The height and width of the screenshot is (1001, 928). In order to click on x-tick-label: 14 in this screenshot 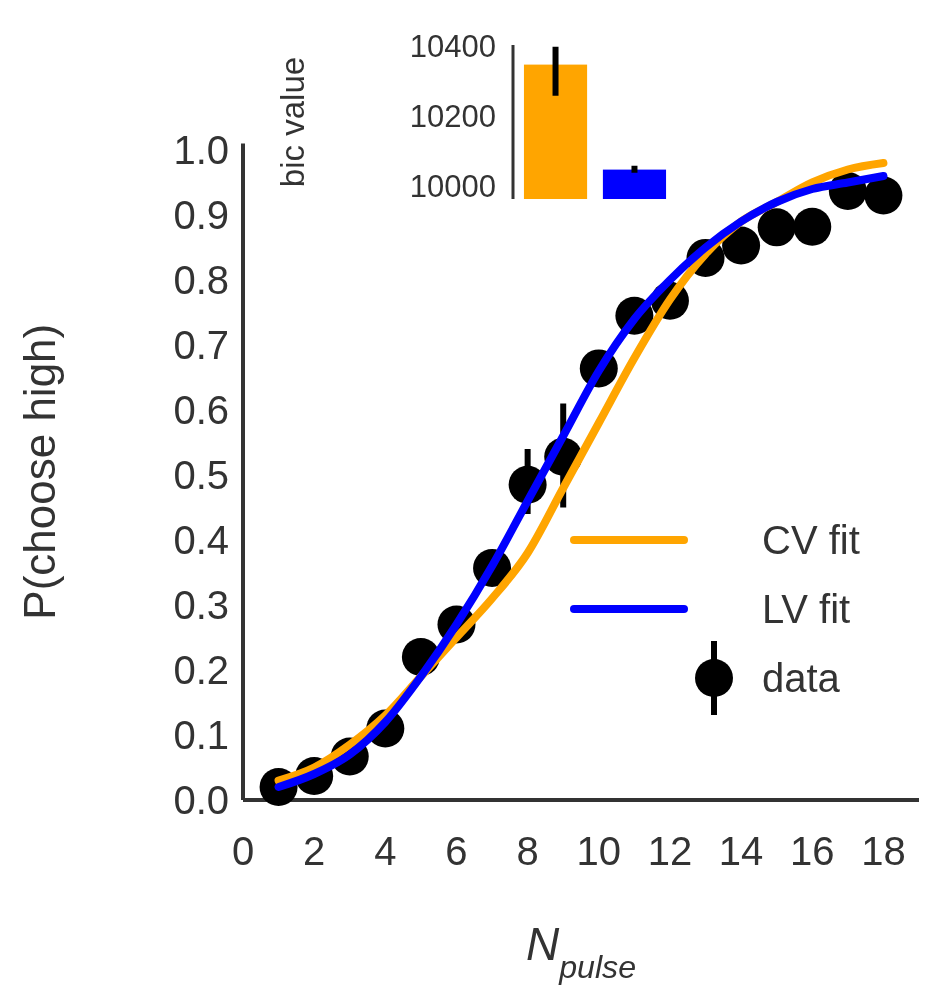, I will do `click(741, 851)`.